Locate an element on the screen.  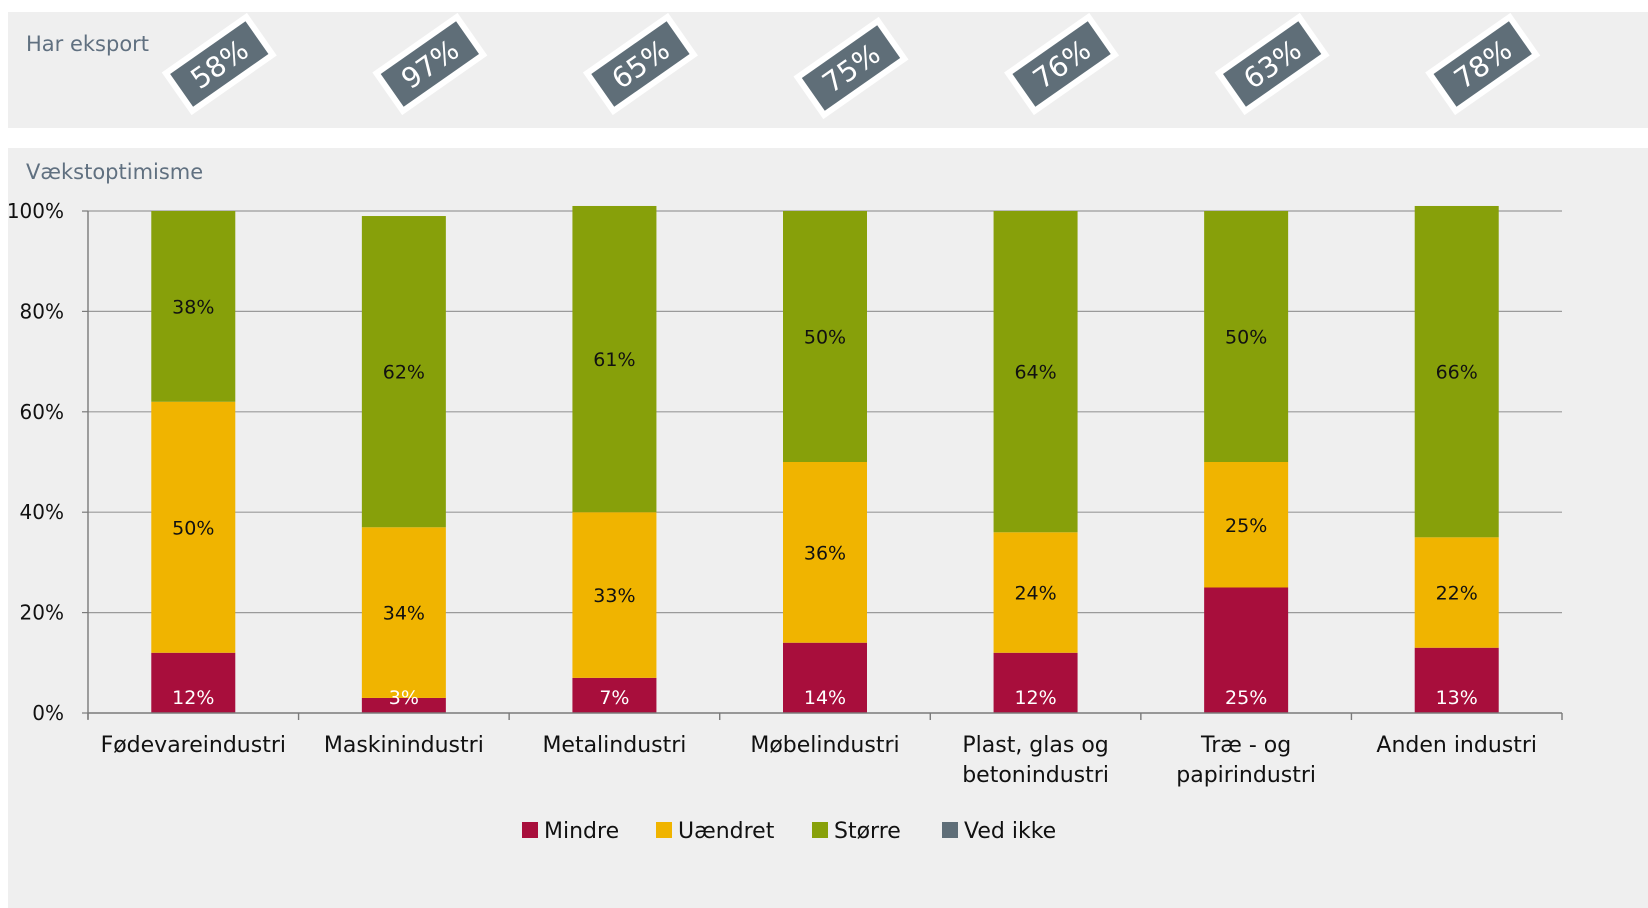
data-label: 34% is located at coordinates (404, 614).